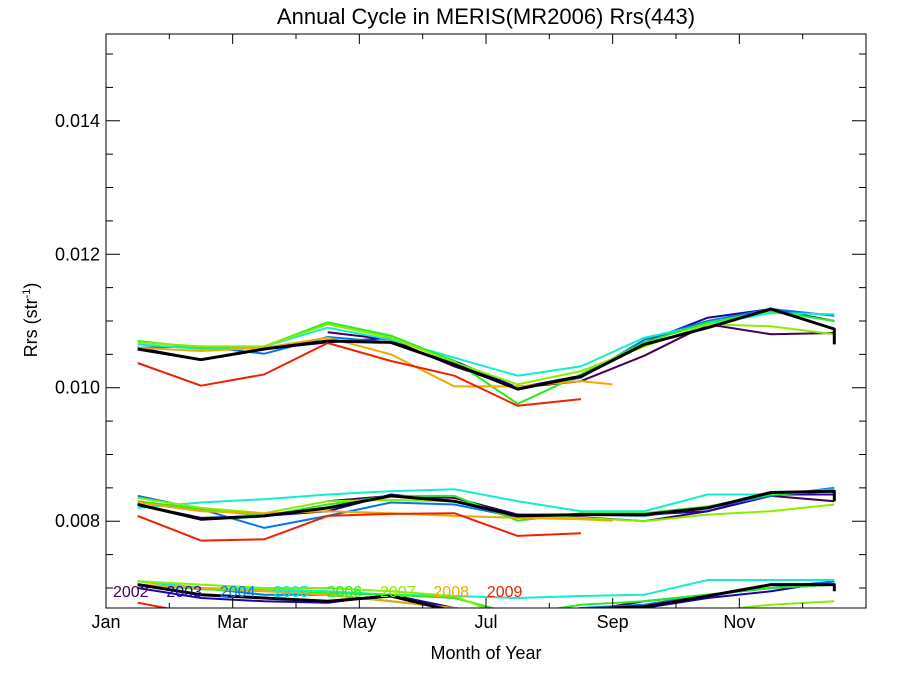  I want to click on x-axis-label: Month of Year, so click(485, 653).